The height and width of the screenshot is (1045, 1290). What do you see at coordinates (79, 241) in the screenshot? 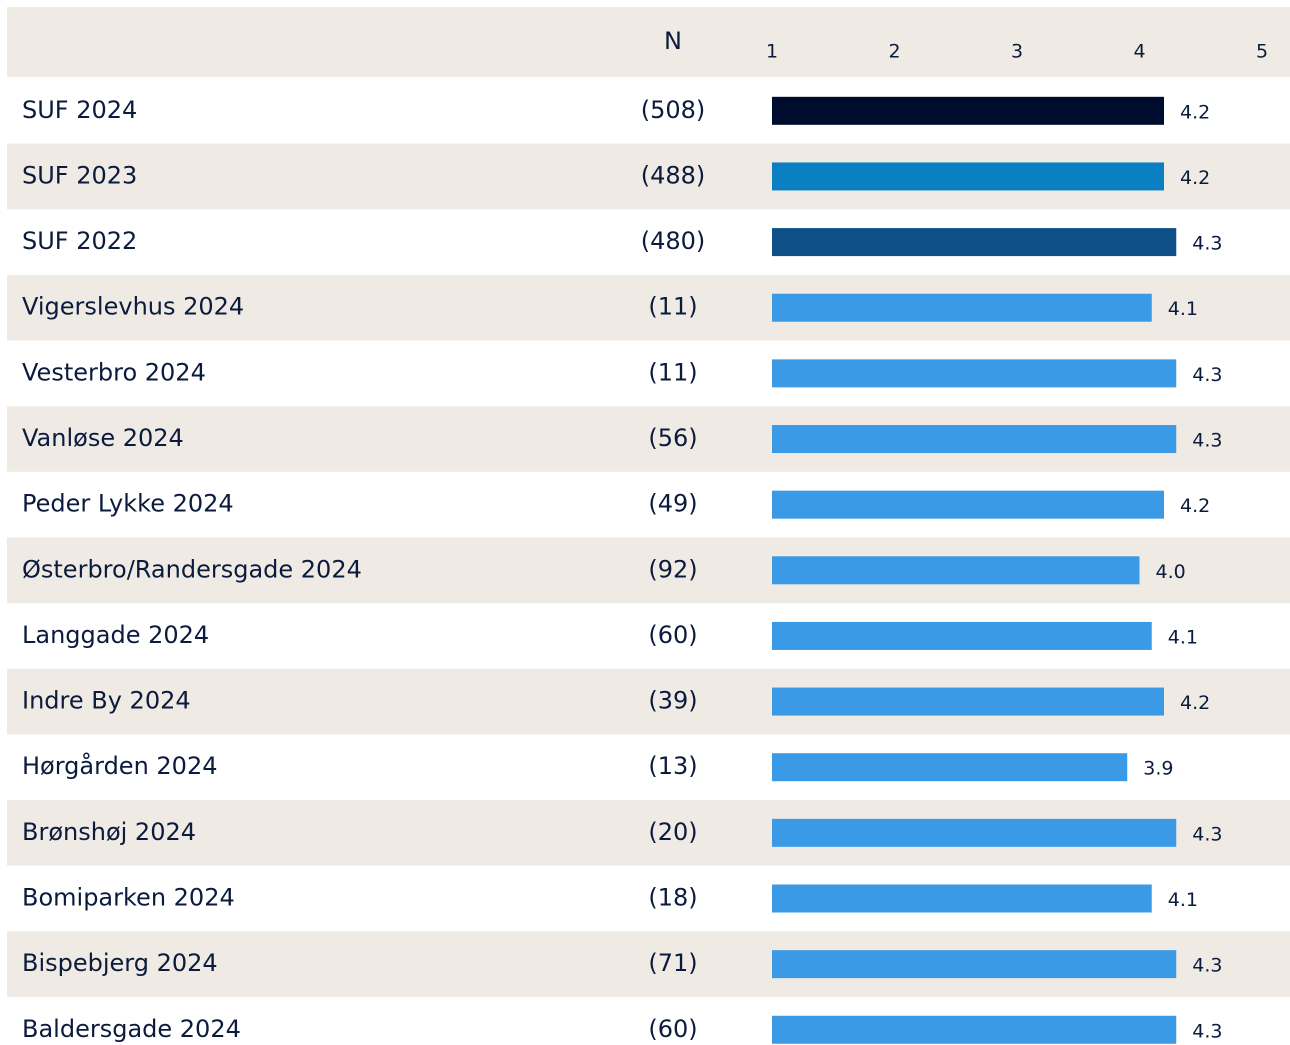
I see `category-label: SUF 2022` at bounding box center [79, 241].